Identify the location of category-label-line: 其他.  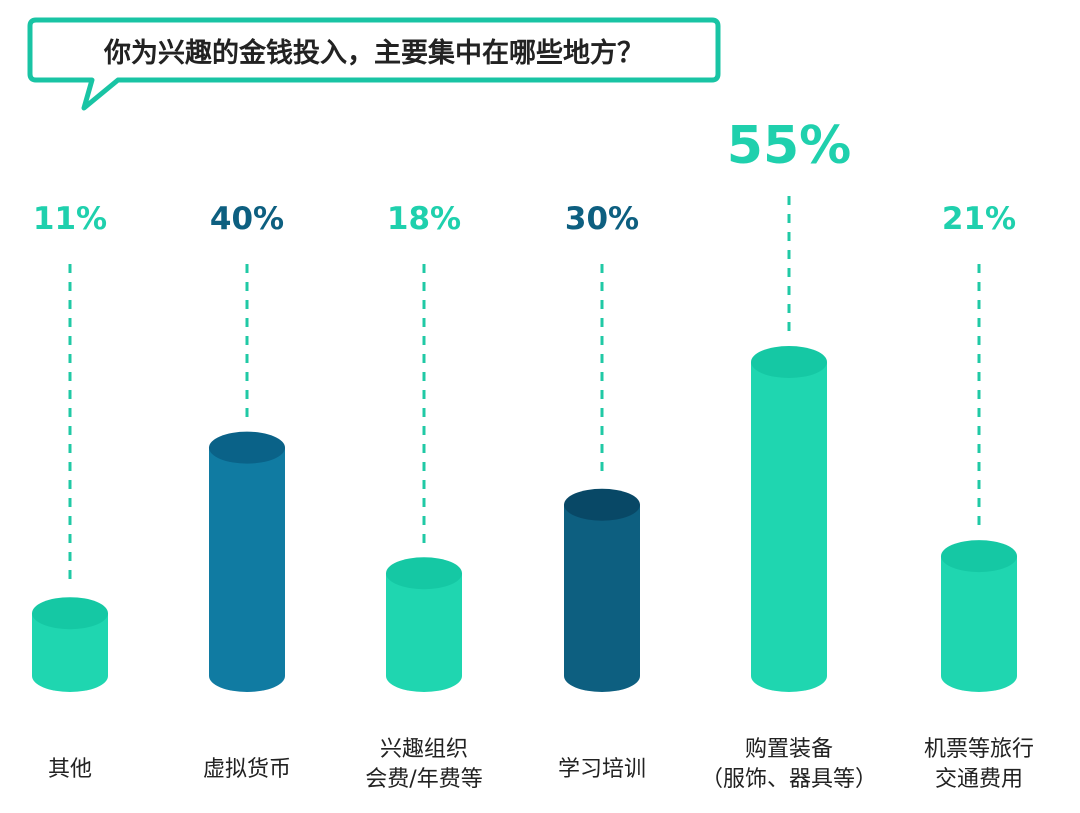
(70, 769).